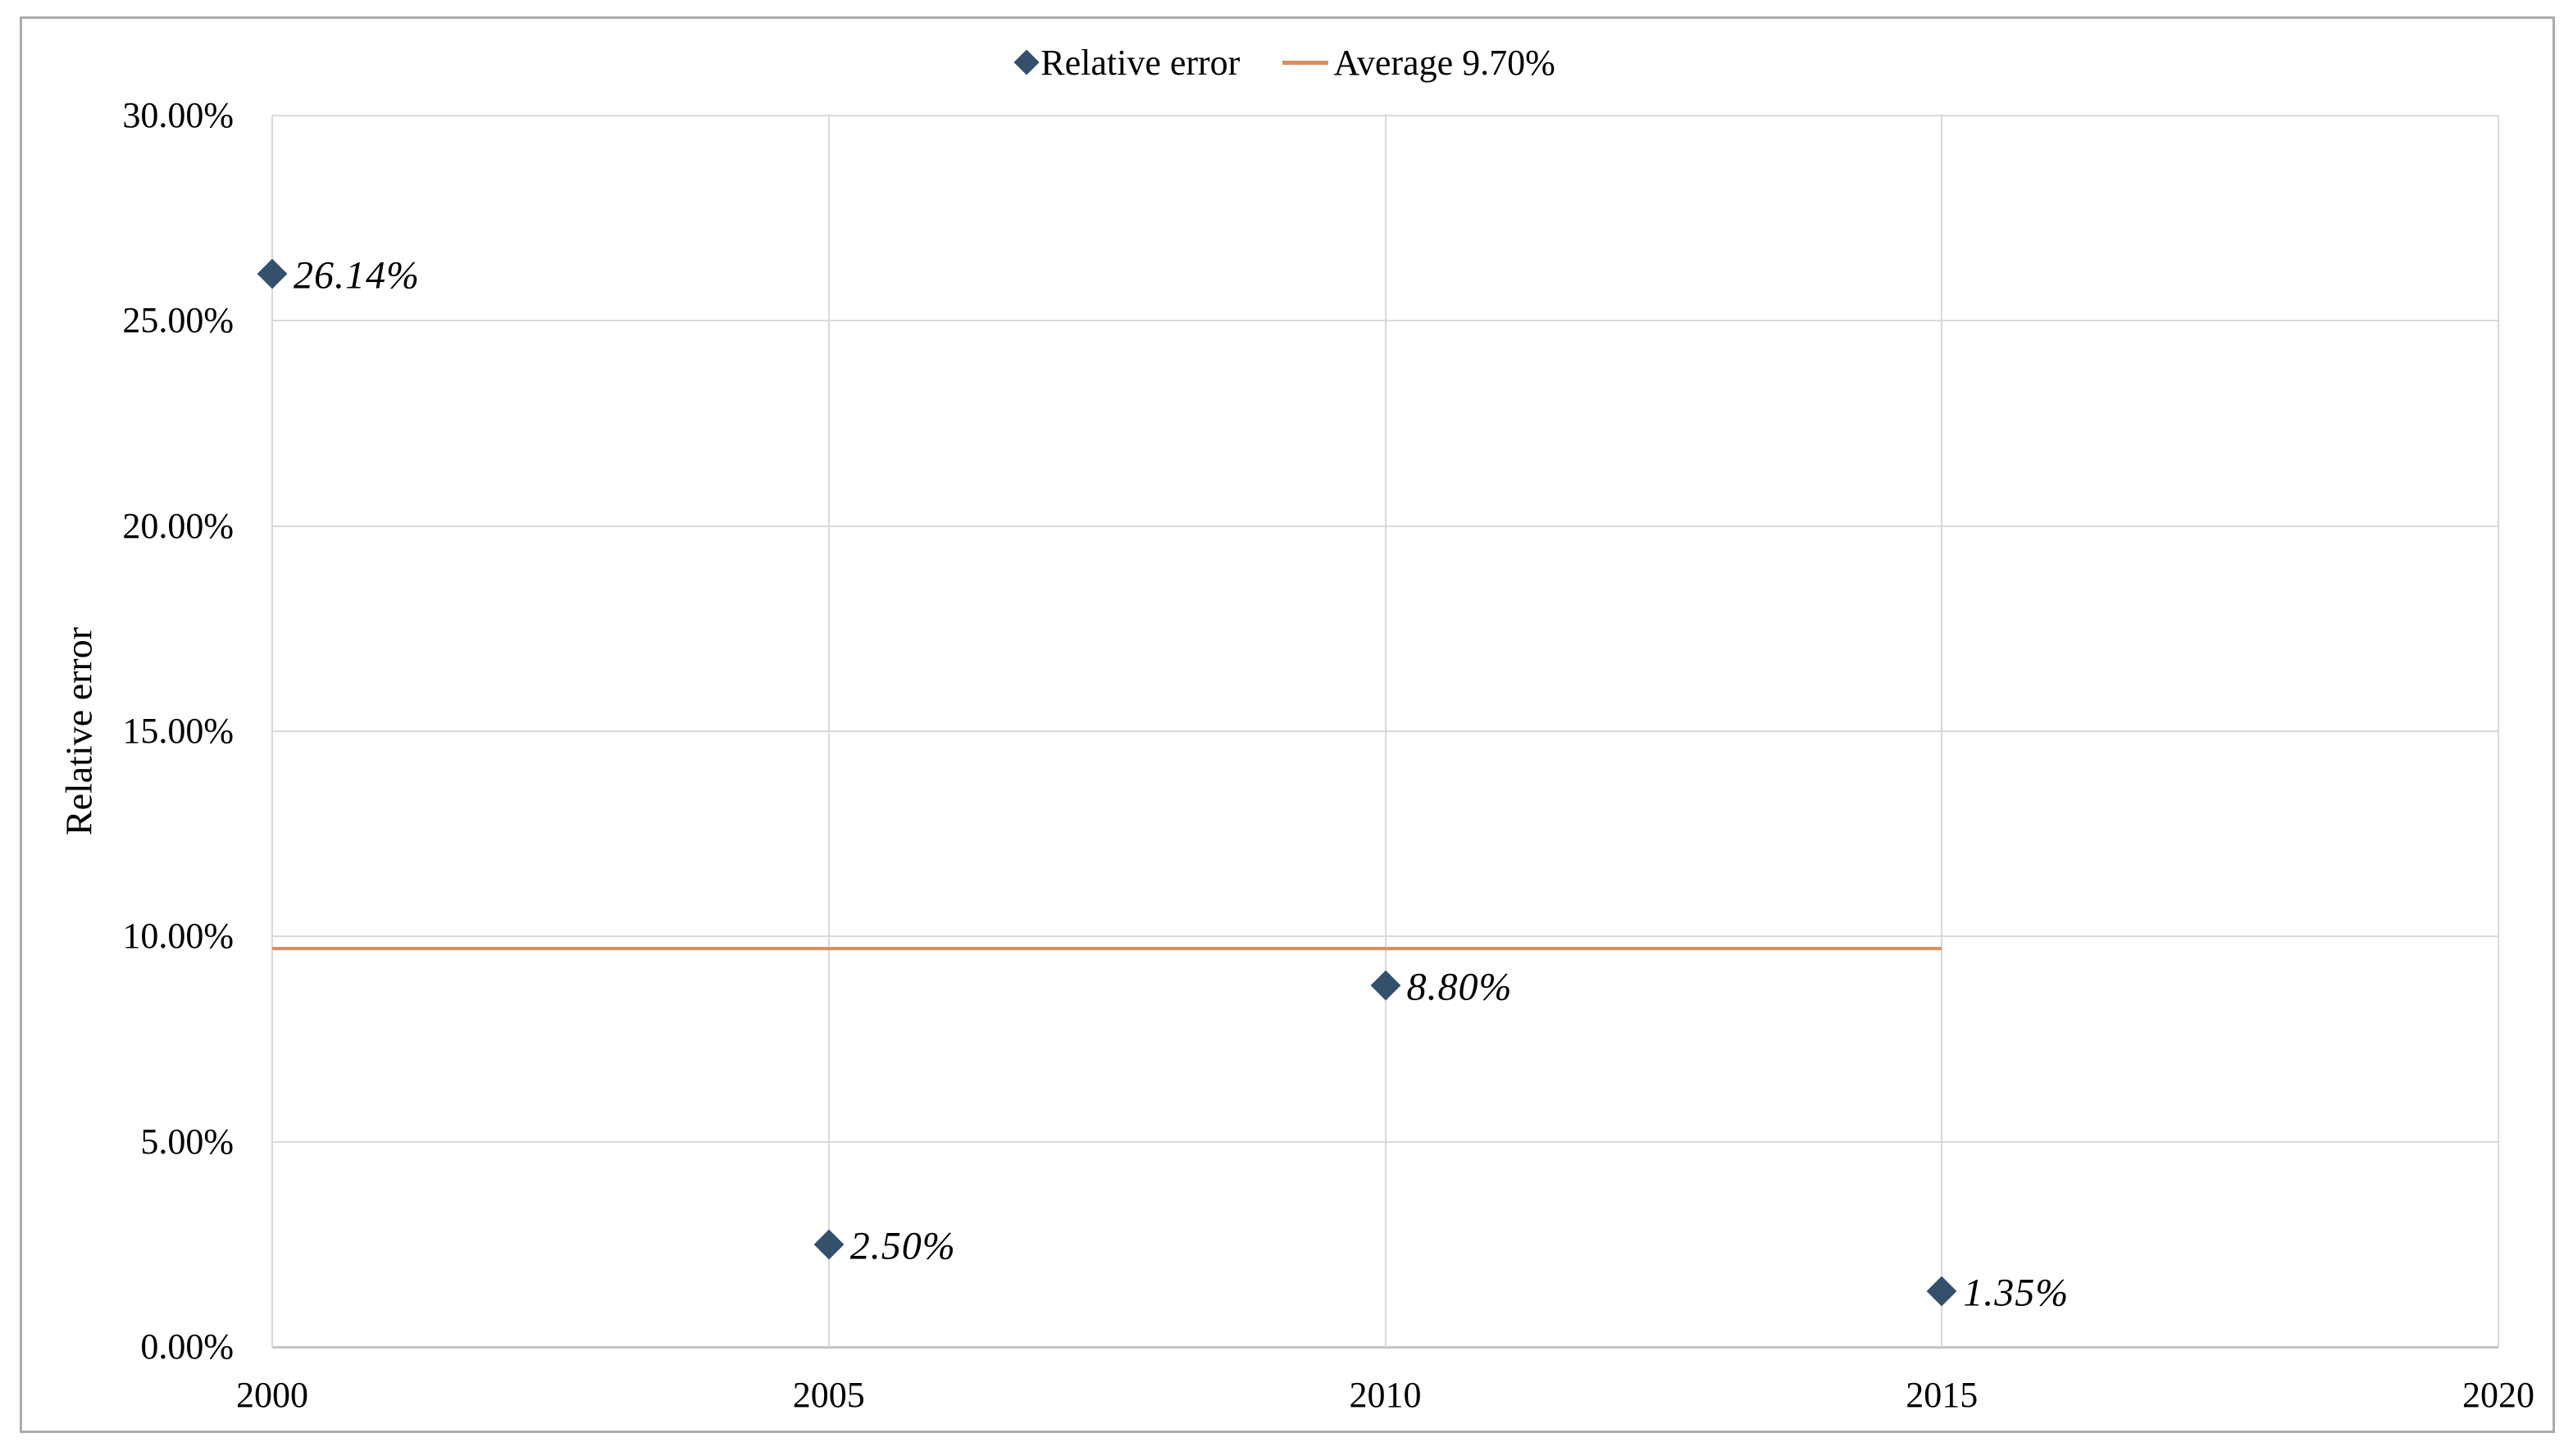 The image size is (2573, 1456). I want to click on y-tick-label: 25.00%, so click(178, 320).